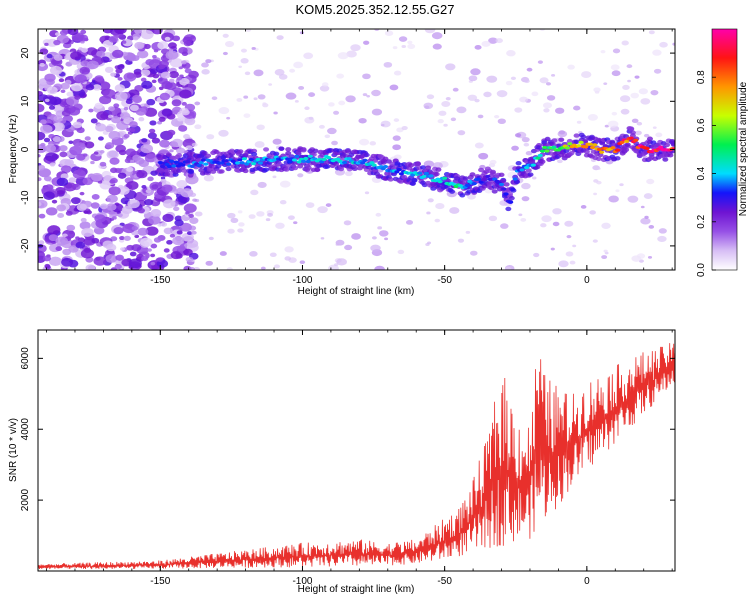 Image resolution: width=750 pixels, height=600 pixels. What do you see at coordinates (356, 589) in the screenshot?
I see `snr-x-axis-label: Height of straight line (km)` at bounding box center [356, 589].